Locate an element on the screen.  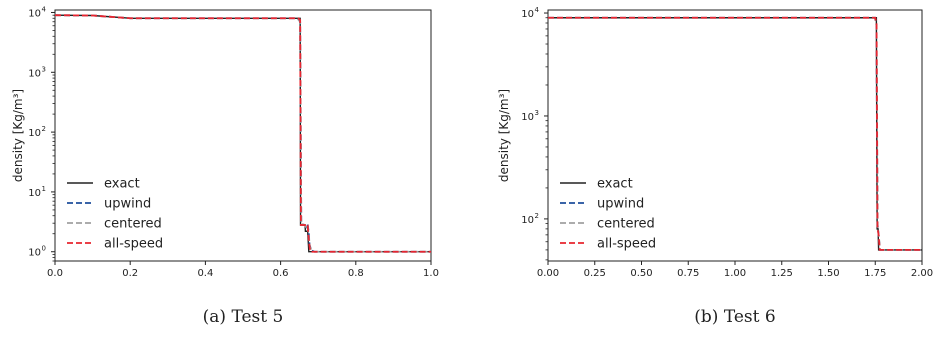
panel-caption: (a) Test 5 is located at coordinates (243, 317).